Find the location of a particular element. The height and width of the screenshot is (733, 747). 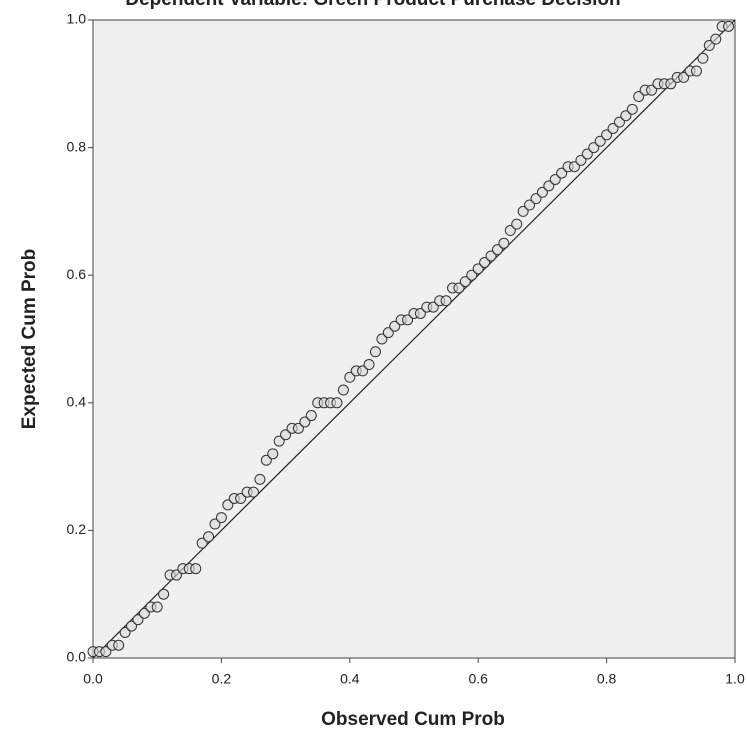

y-tick-label: 0.4 is located at coordinates (77, 402).